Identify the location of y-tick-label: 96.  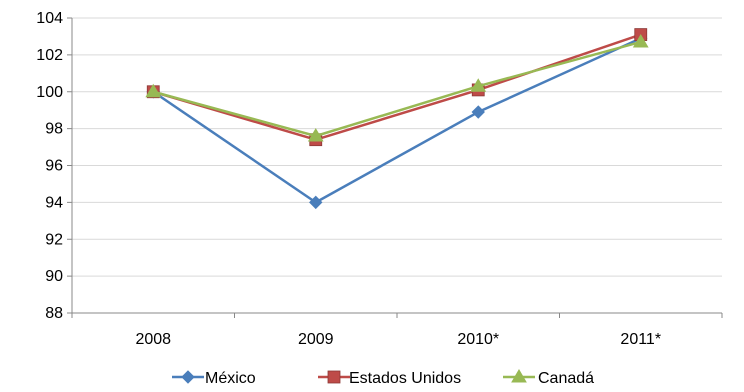
(54, 166).